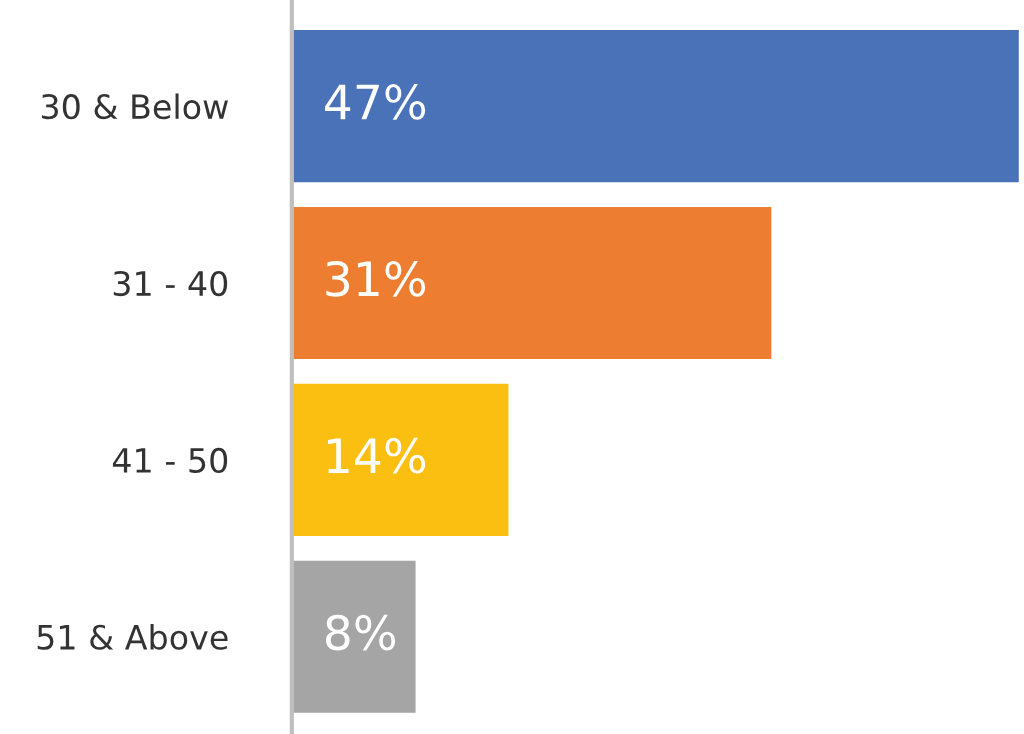 This screenshot has height=734, width=1024. I want to click on data-label: 47%, so click(375, 102).